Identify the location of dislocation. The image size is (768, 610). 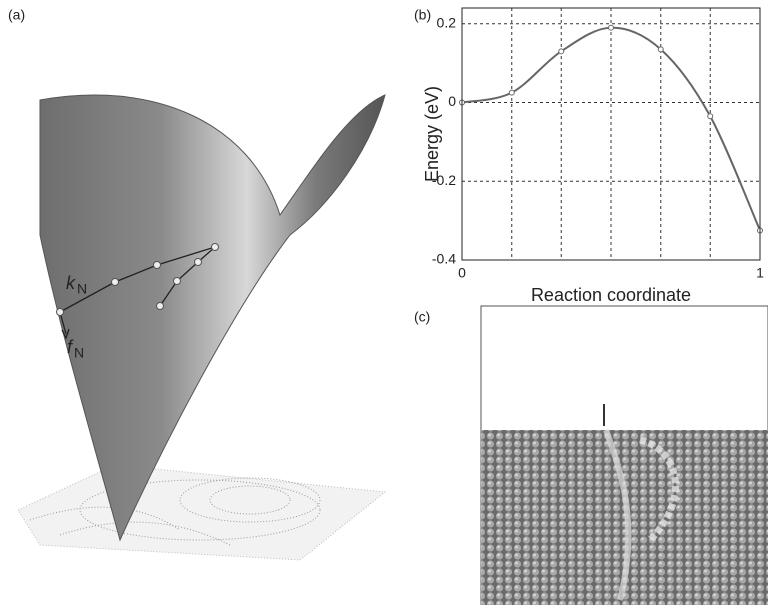
(617, 515).